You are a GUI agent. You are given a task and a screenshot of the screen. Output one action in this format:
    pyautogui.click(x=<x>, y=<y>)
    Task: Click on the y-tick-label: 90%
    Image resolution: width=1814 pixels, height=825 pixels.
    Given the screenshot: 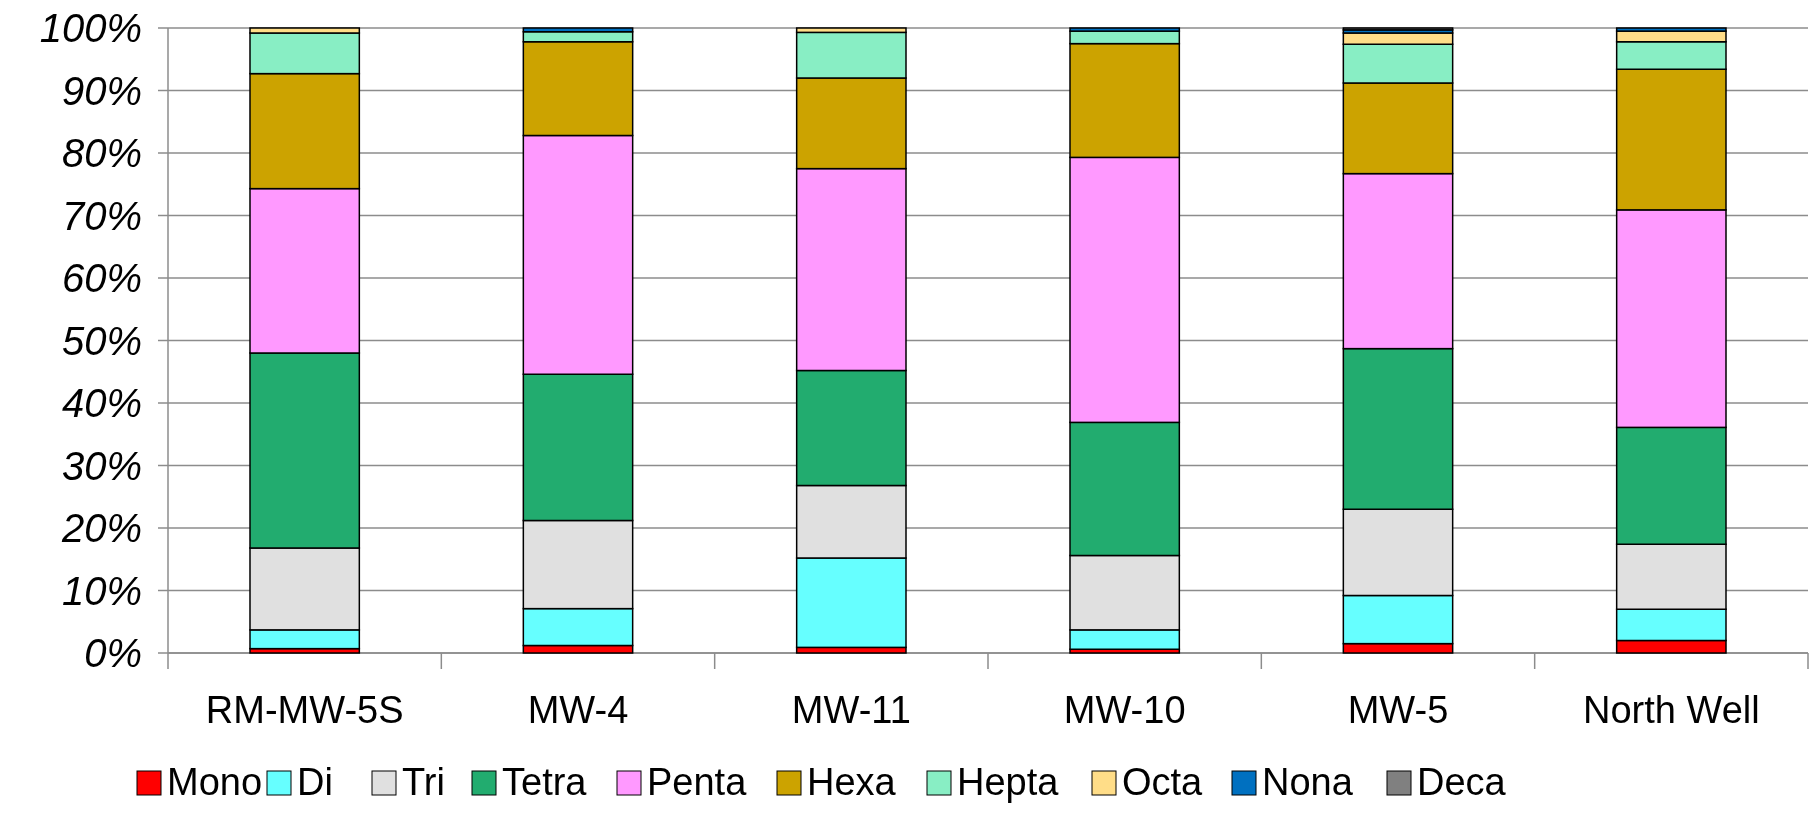 What is the action you would take?
    pyautogui.click(x=101, y=90)
    